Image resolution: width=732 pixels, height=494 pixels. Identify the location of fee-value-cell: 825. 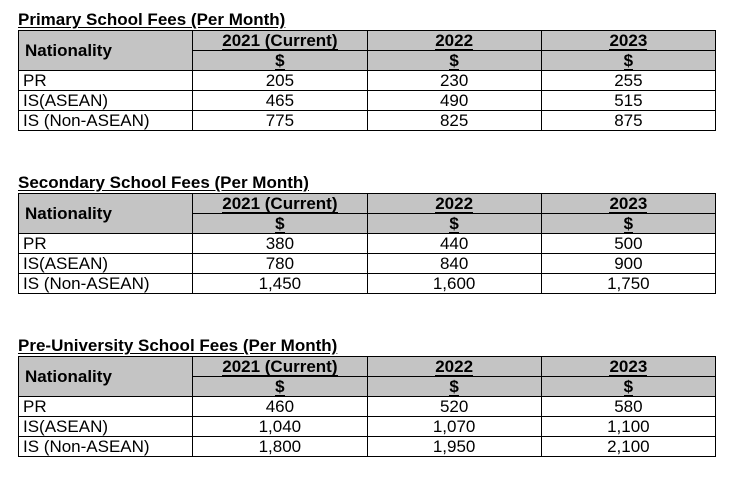
(454, 120).